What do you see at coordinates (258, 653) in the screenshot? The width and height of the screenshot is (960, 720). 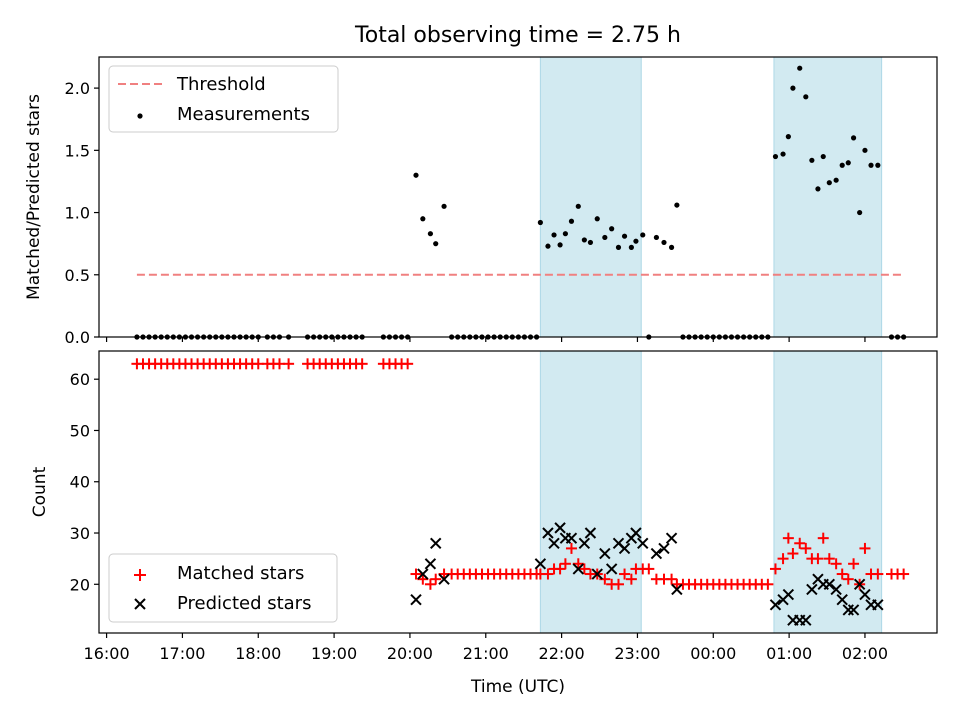 I see `x-tick-label-2: 18:00` at bounding box center [258, 653].